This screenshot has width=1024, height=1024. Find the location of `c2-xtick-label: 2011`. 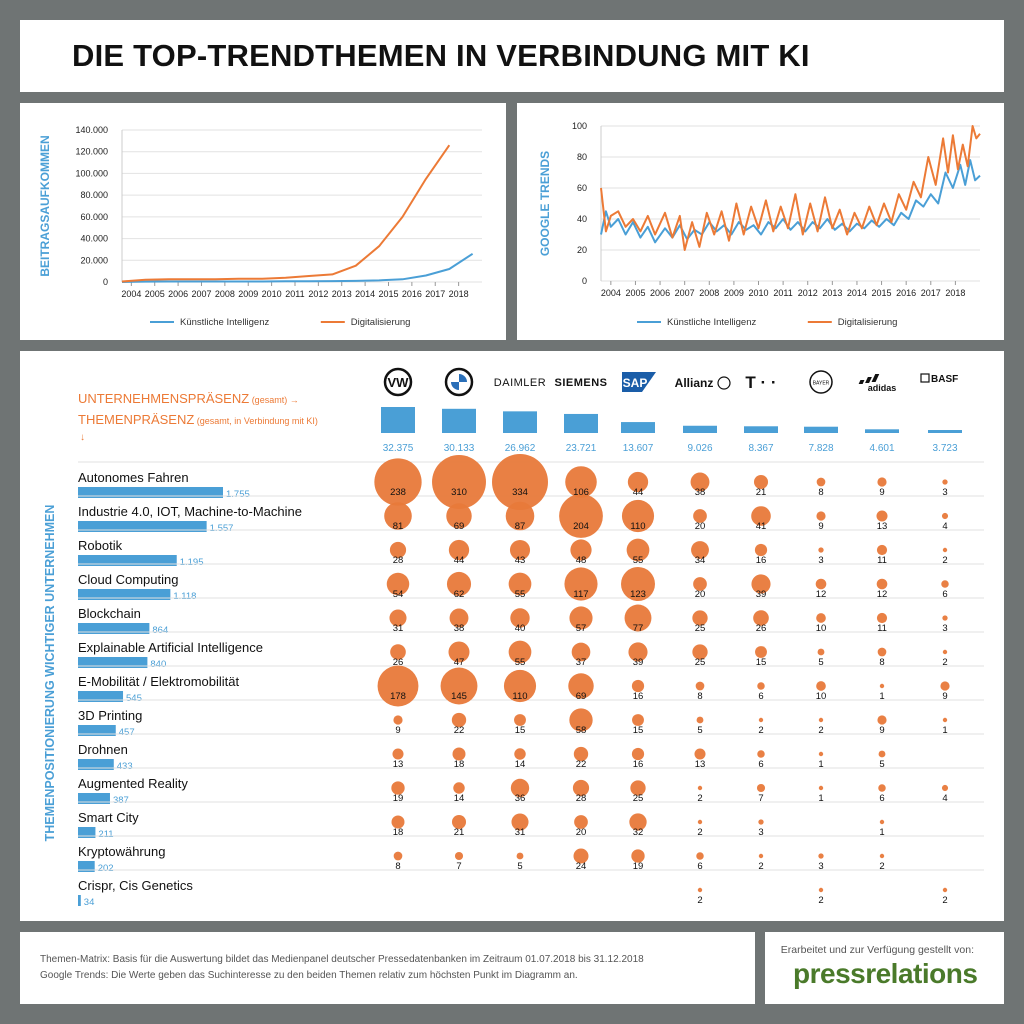

c2-xtick-label: 2011 is located at coordinates (782, 293).